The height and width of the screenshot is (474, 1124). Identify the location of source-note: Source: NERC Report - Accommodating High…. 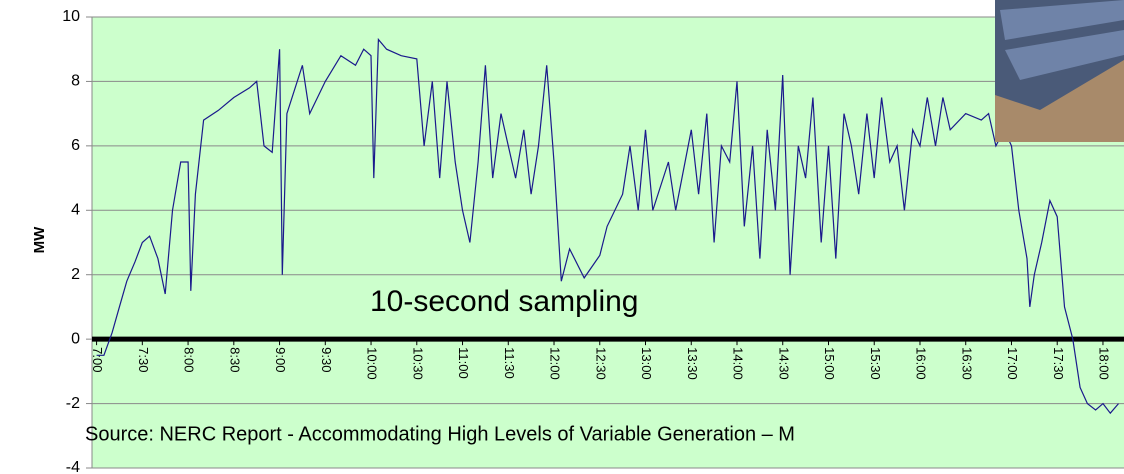
(440, 434).